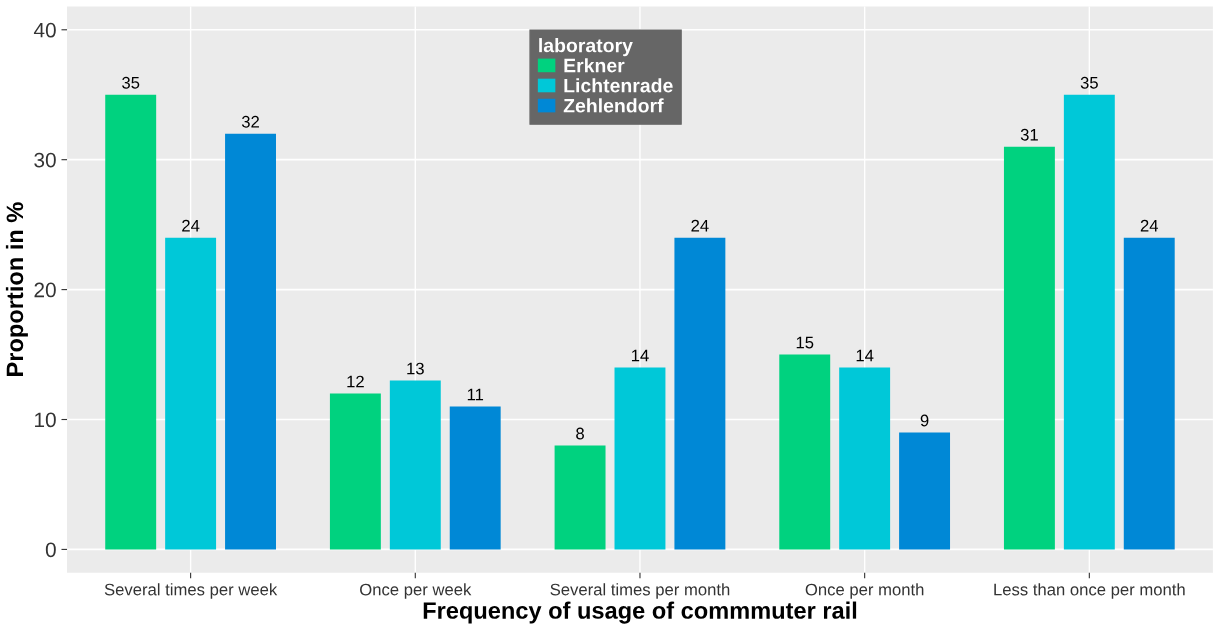  What do you see at coordinates (45, 290) in the screenshot?
I see `y-tick-label: 20` at bounding box center [45, 290].